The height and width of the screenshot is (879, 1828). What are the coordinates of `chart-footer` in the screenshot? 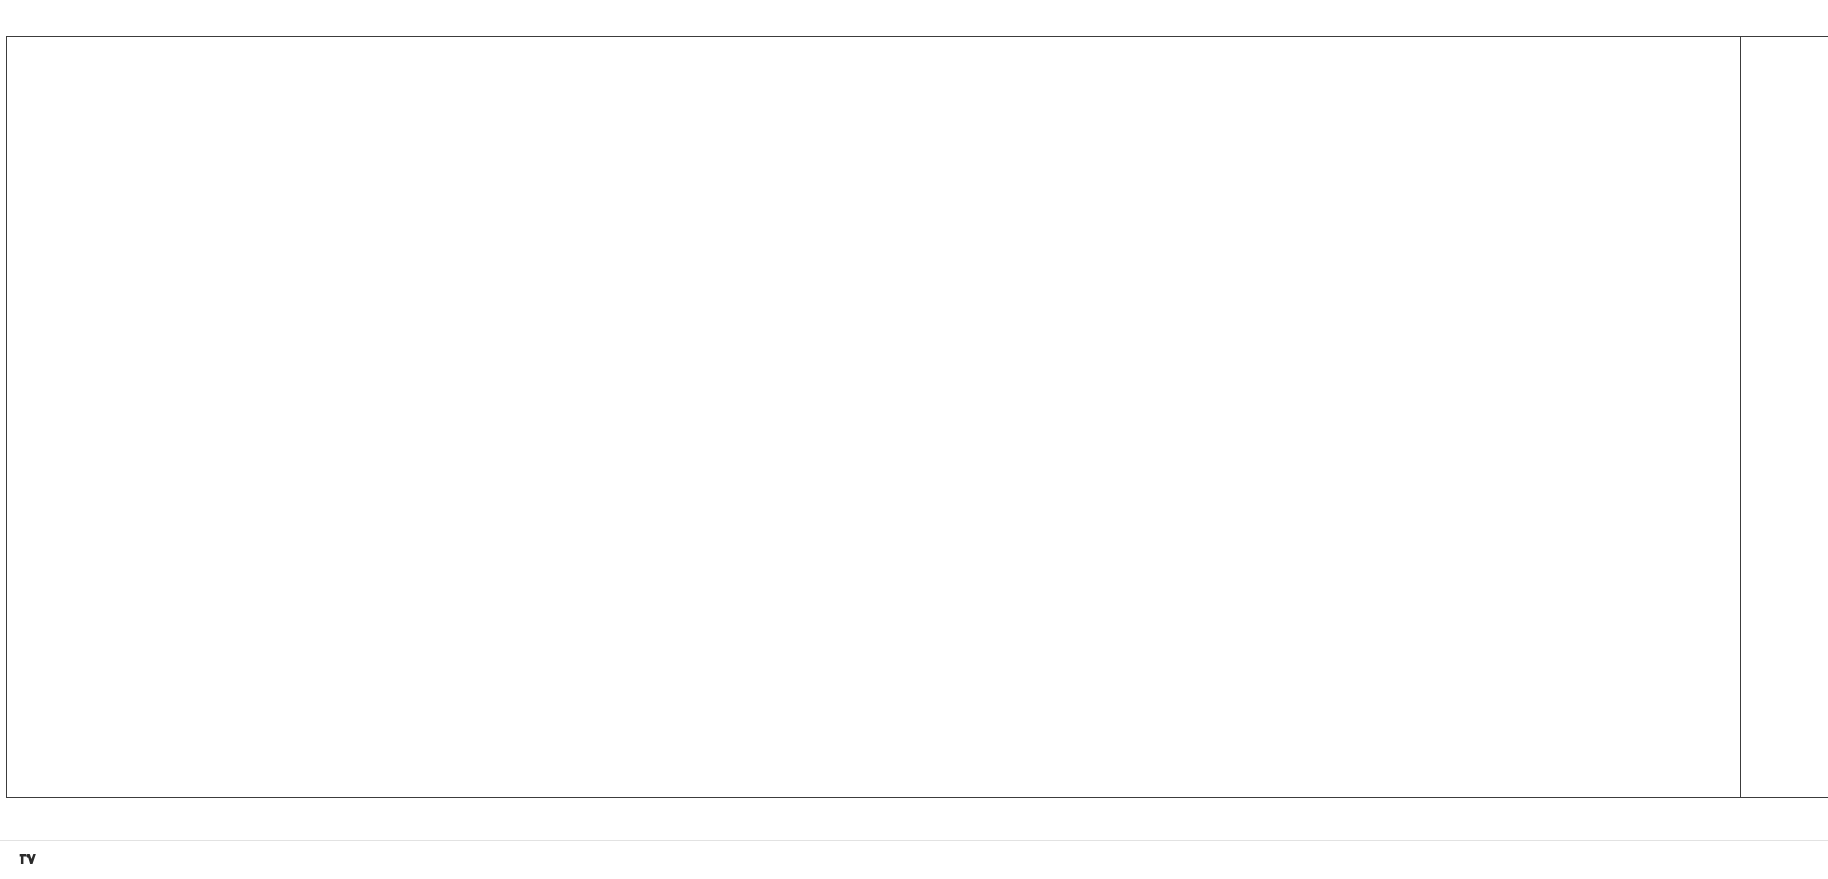 It's located at (914, 859).